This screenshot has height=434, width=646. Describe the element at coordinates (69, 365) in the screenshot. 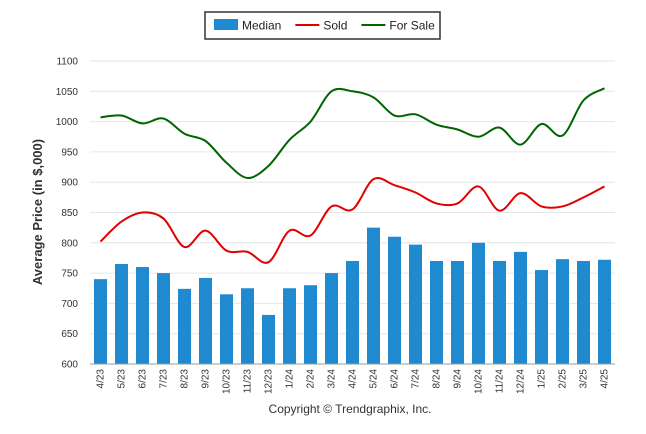

I see `y-tick-label: 600` at that location.